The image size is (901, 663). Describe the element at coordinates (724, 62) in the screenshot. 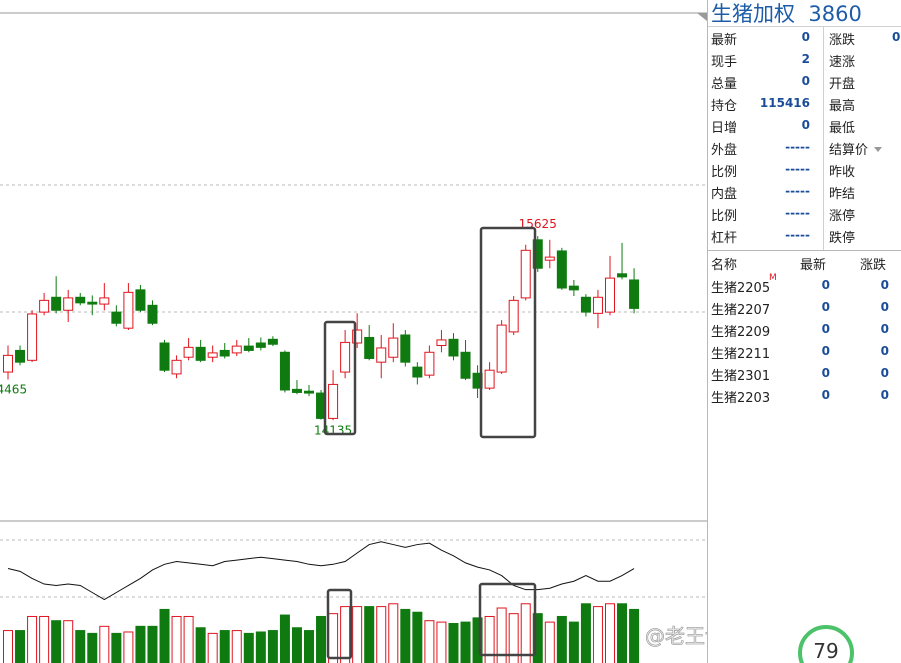

I see `quote-label: 现手` at that location.